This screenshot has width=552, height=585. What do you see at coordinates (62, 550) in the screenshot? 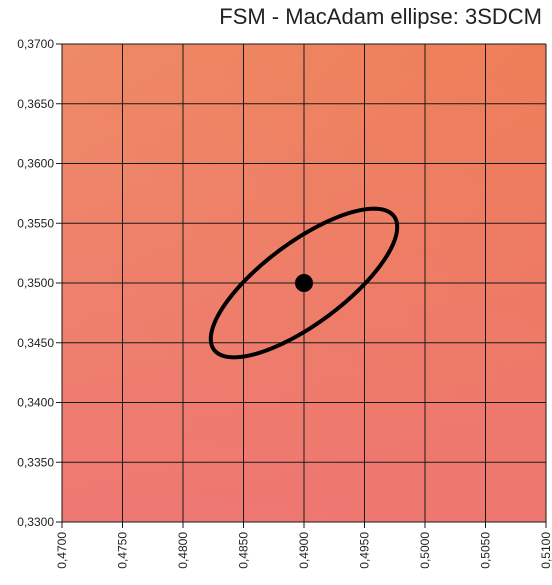
I see `x-tick-label: 0,4700` at bounding box center [62, 550].